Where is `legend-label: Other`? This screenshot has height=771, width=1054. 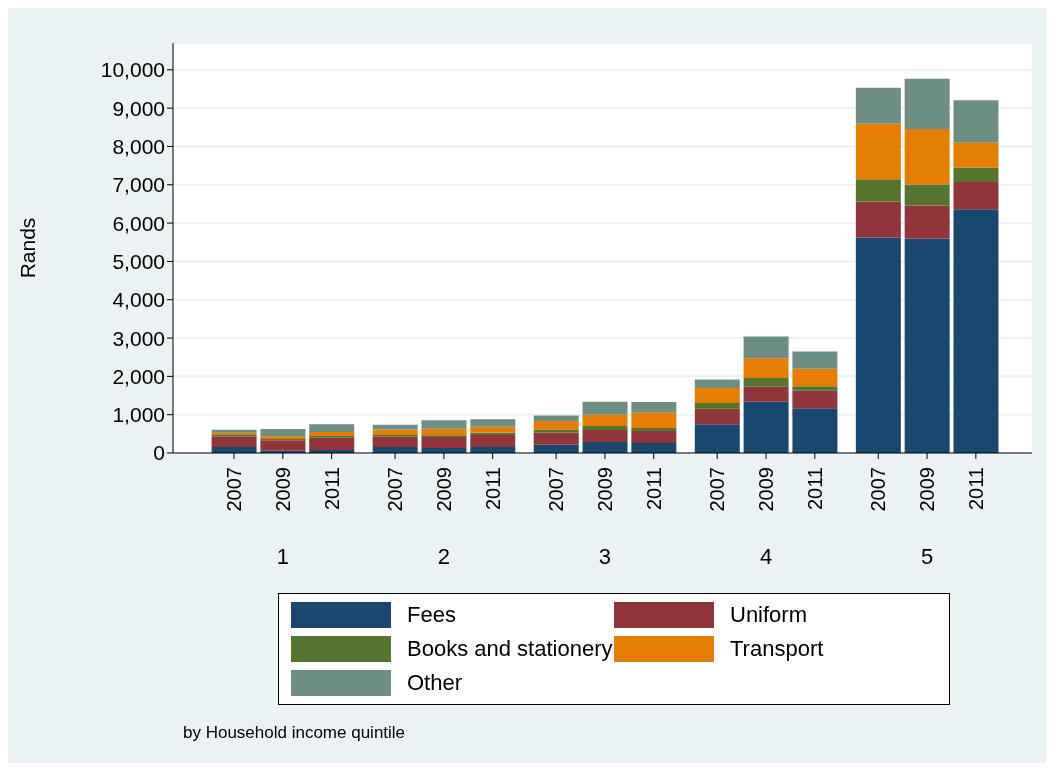
legend-label: Other is located at coordinates (435, 683).